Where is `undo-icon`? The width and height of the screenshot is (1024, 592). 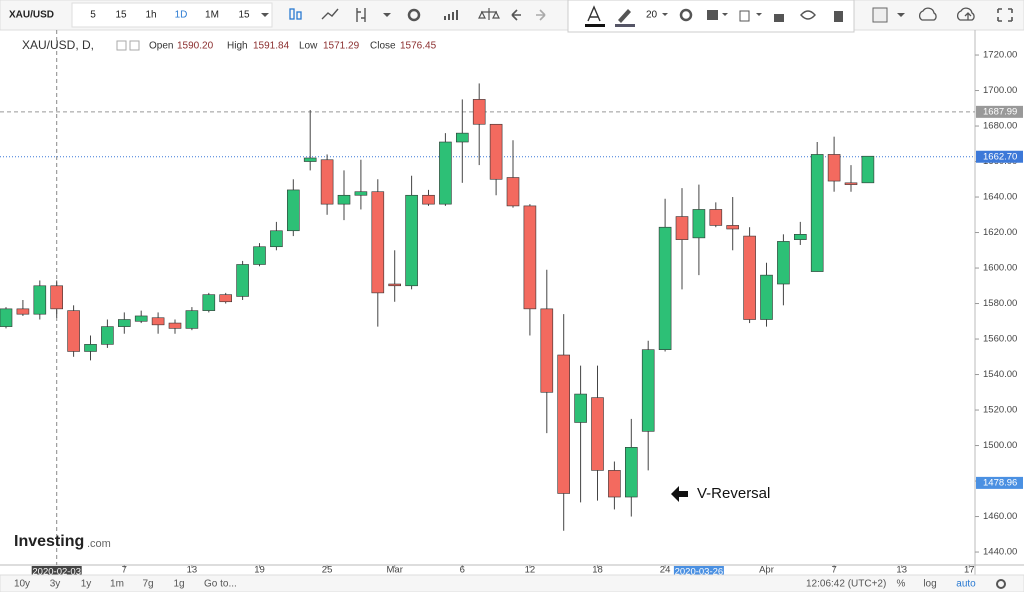
undo-icon is located at coordinates (516, 15).